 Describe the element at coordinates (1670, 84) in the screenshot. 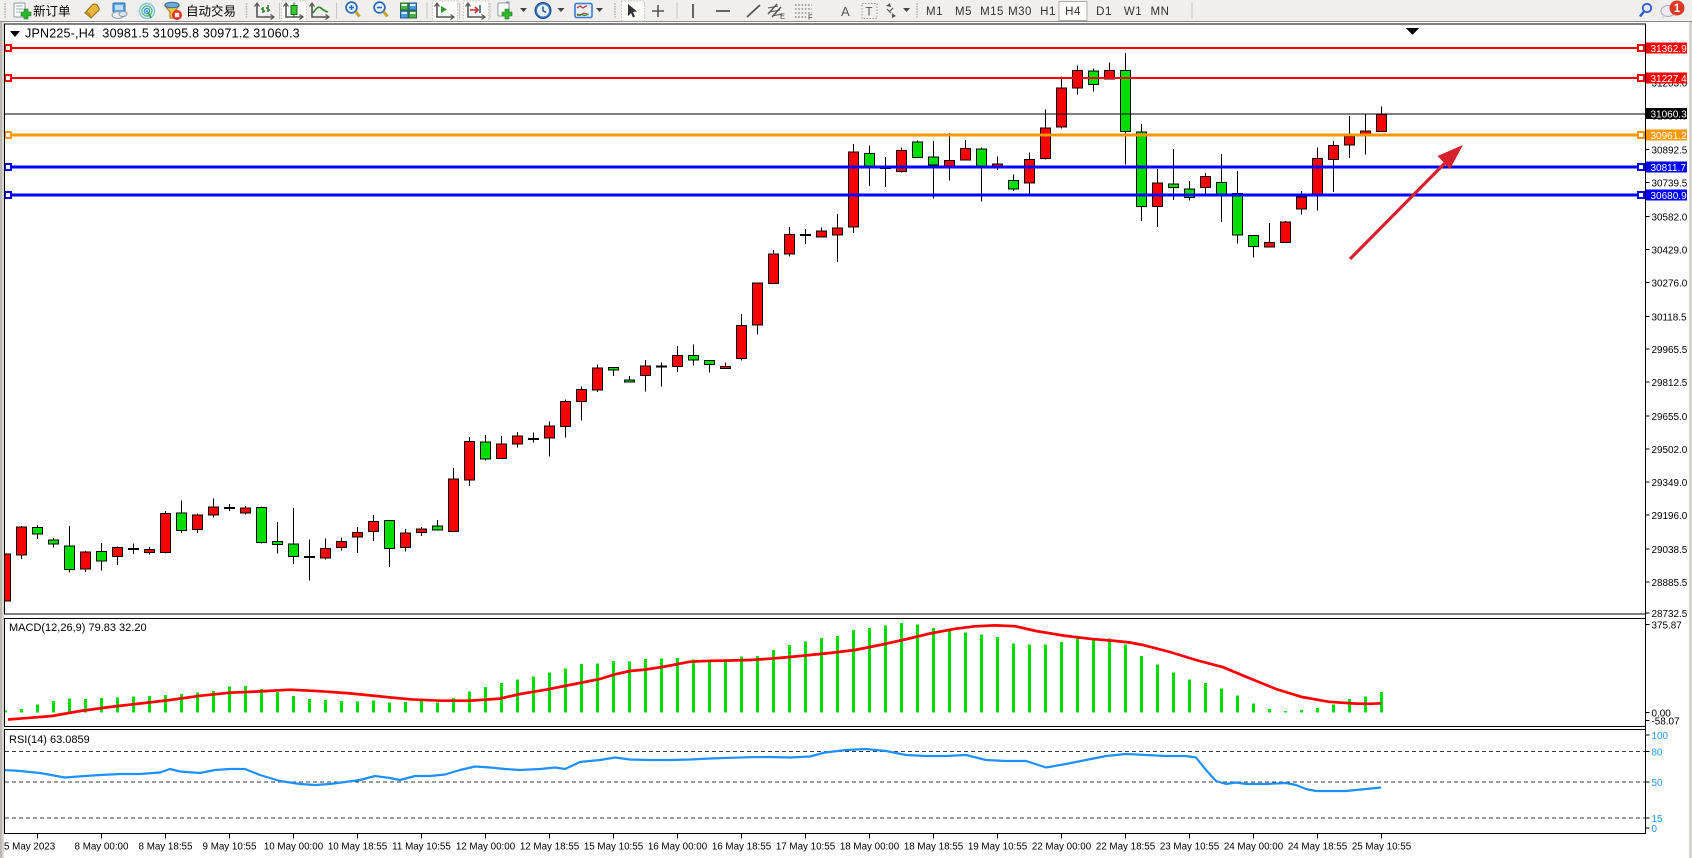

I see `svg-text: 31203.0` at that location.